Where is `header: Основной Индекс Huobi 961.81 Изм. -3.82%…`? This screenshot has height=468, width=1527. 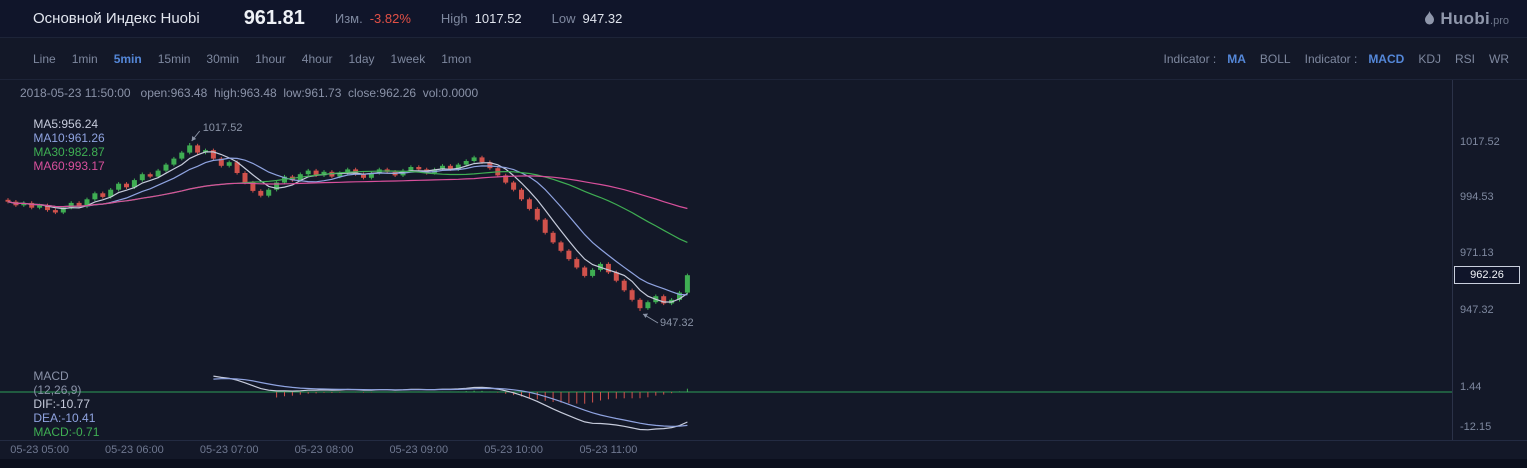 header: Основной Индекс Huobi 961.81 Изм. -3.82%… is located at coordinates (763, 19).